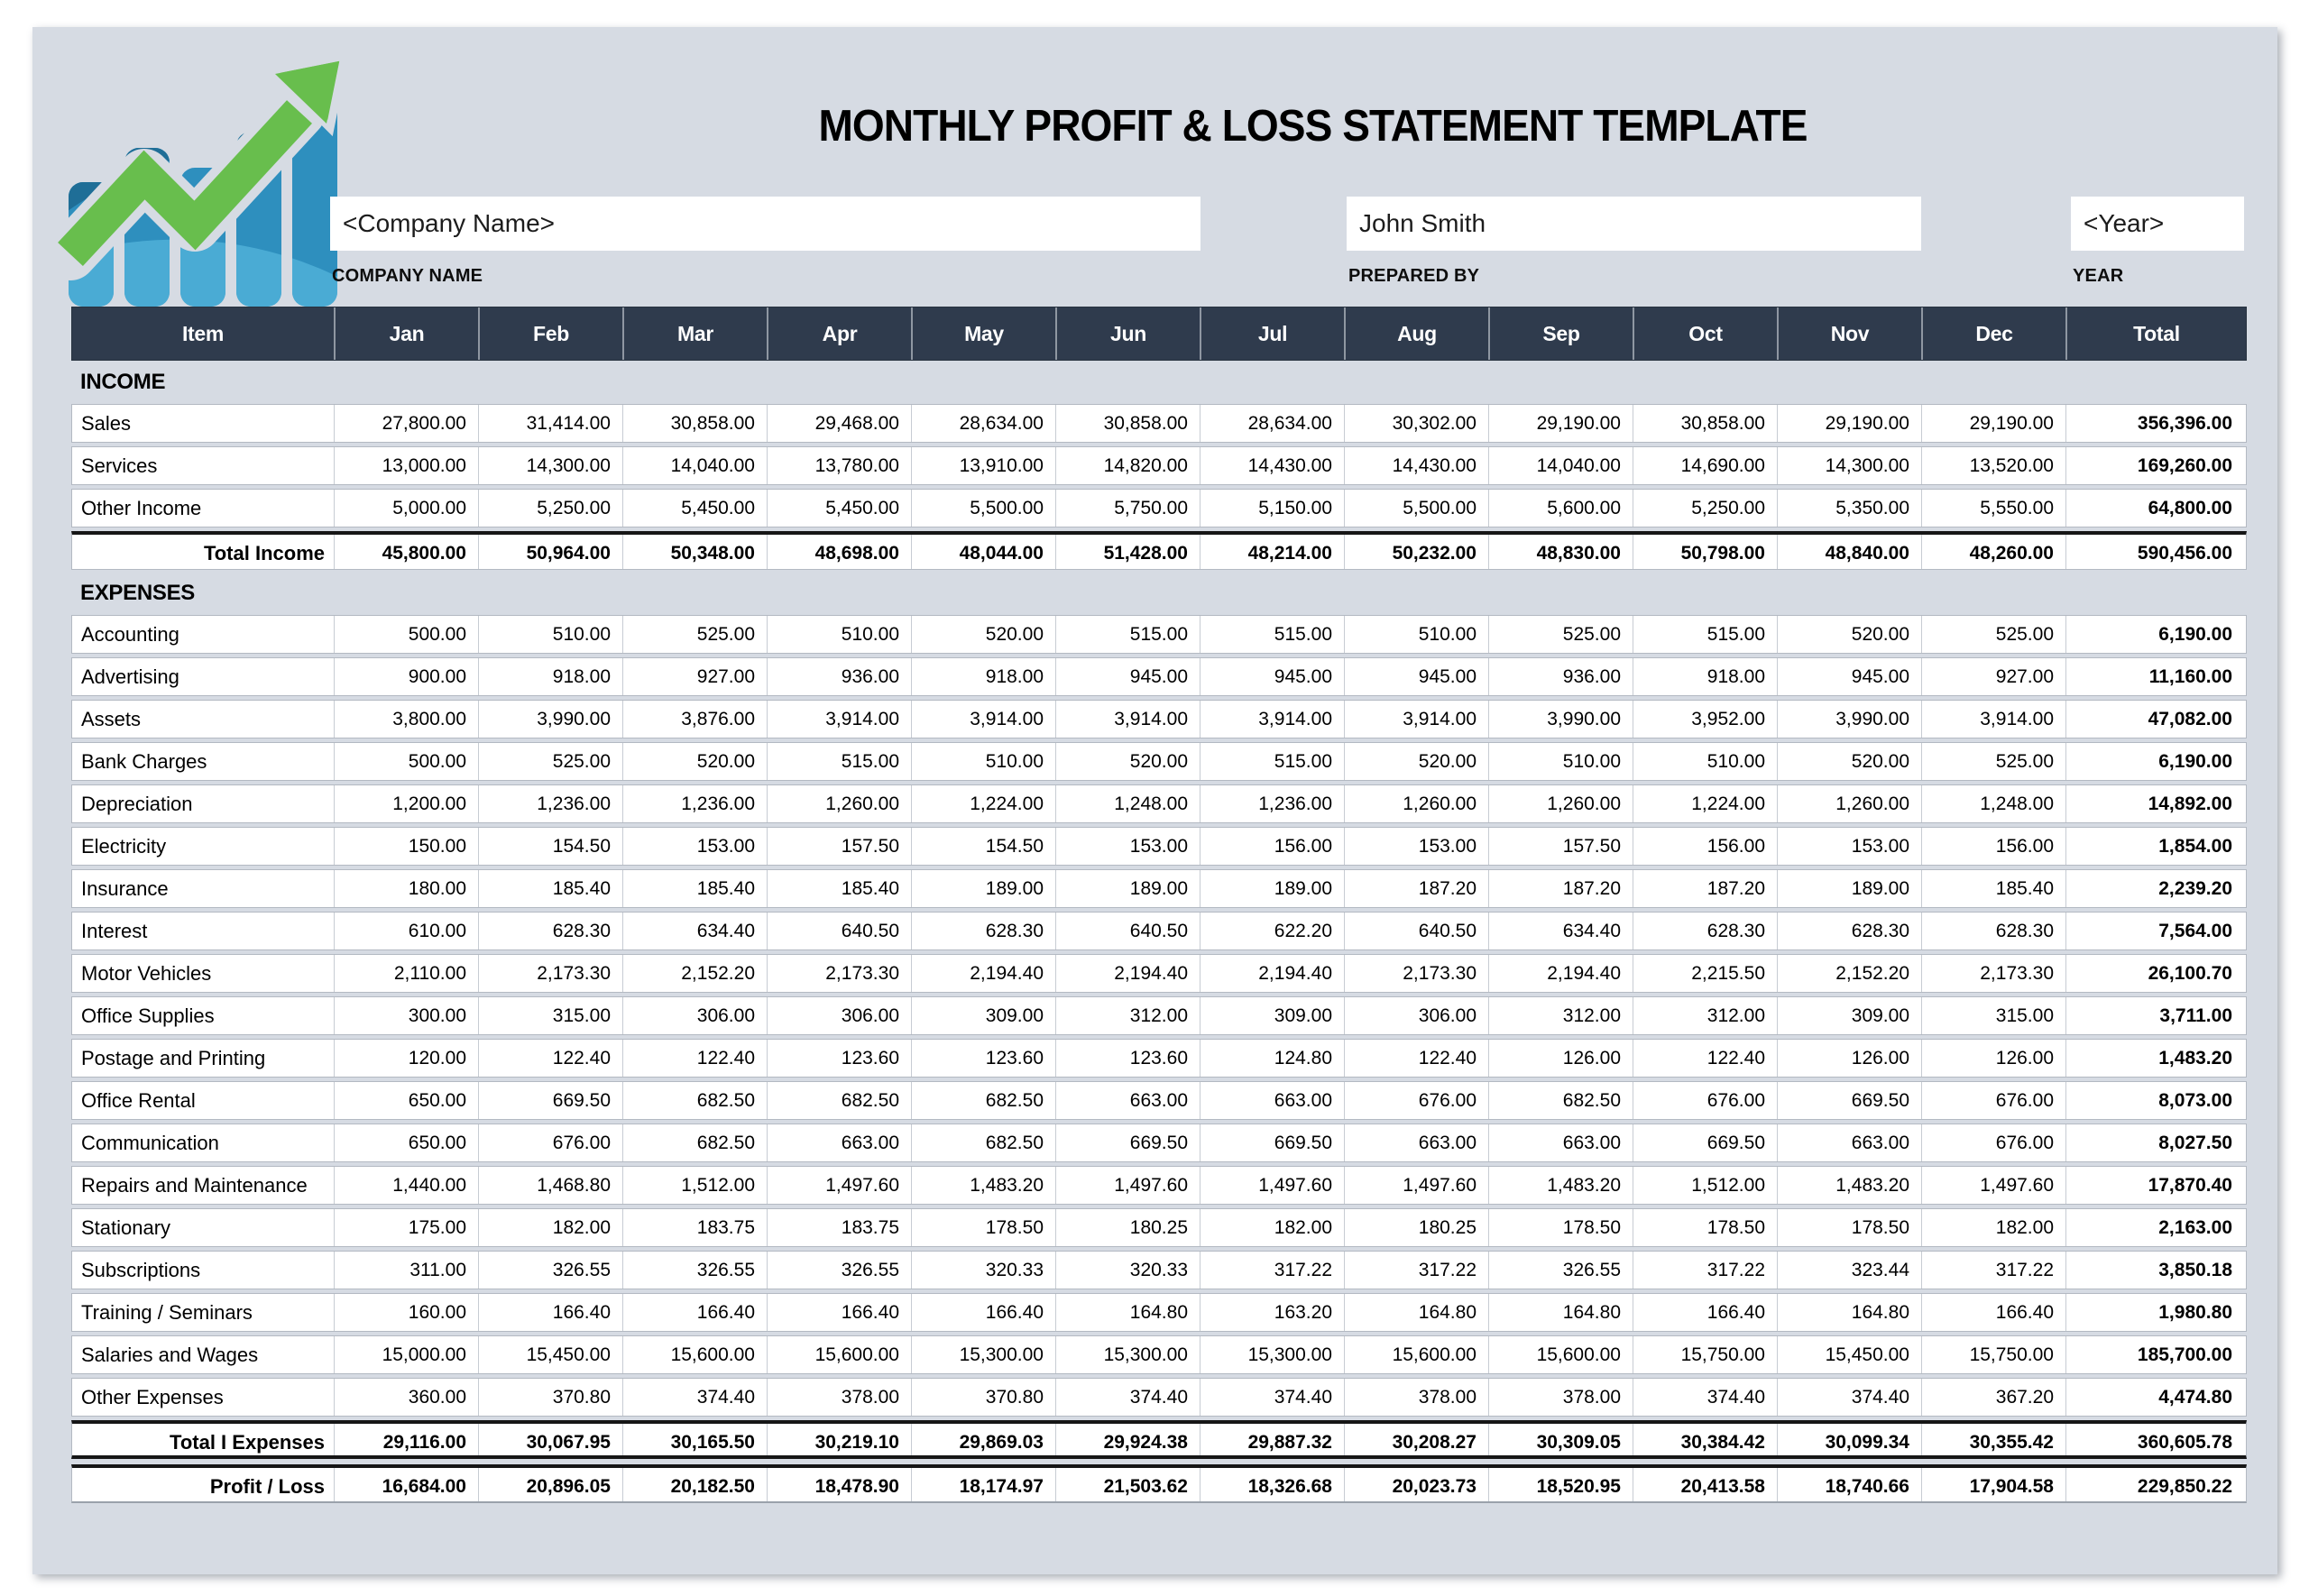 The image size is (2309, 1596). What do you see at coordinates (1560, 846) in the screenshot?
I see `month-value-cell: 157.50` at bounding box center [1560, 846].